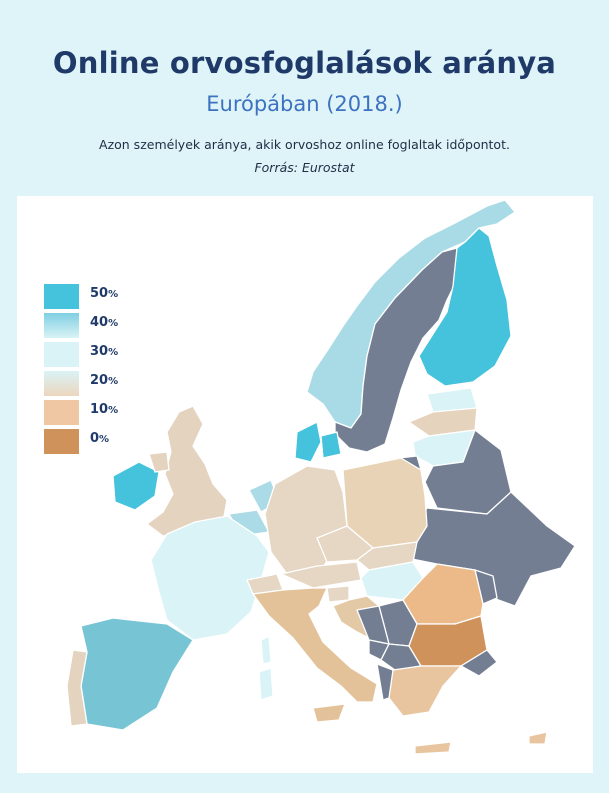 The height and width of the screenshot is (793, 609). I want to click on region-spain, so click(137, 674).